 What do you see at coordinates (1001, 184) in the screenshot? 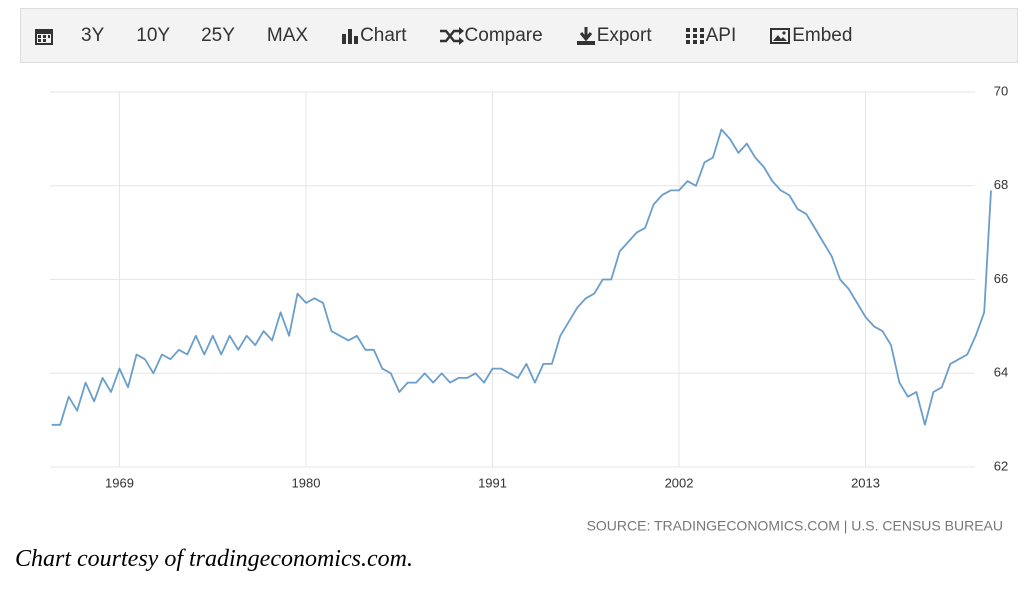
I see `y-tick-label: 68` at bounding box center [1001, 184].